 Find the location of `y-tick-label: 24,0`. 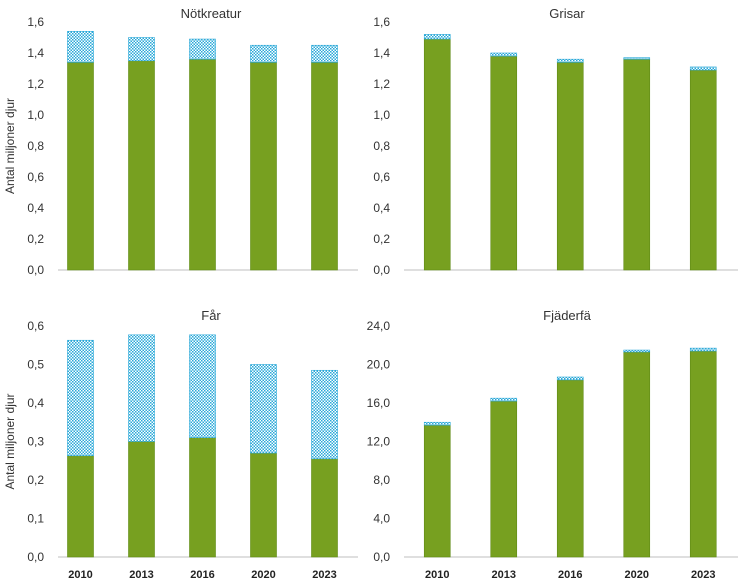

y-tick-label: 24,0 is located at coordinates (379, 326).